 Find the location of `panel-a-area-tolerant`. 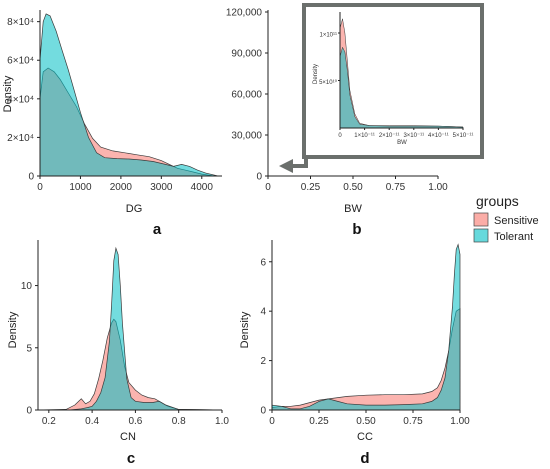

panel-a-area-tolerant is located at coordinates (129, 95).